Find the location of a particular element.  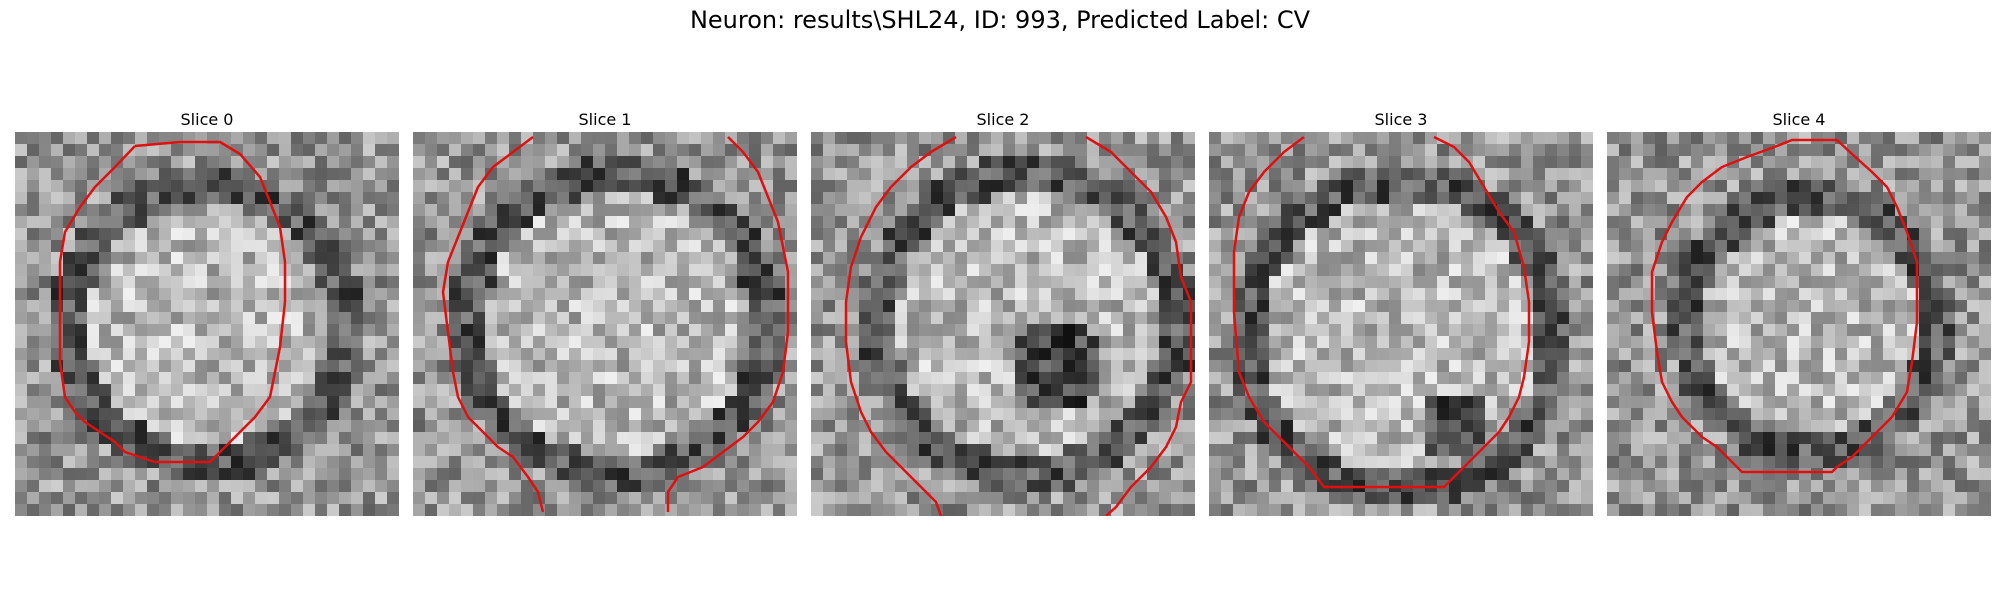

slice-panel-0: Slice 0 is located at coordinates (207, 312).